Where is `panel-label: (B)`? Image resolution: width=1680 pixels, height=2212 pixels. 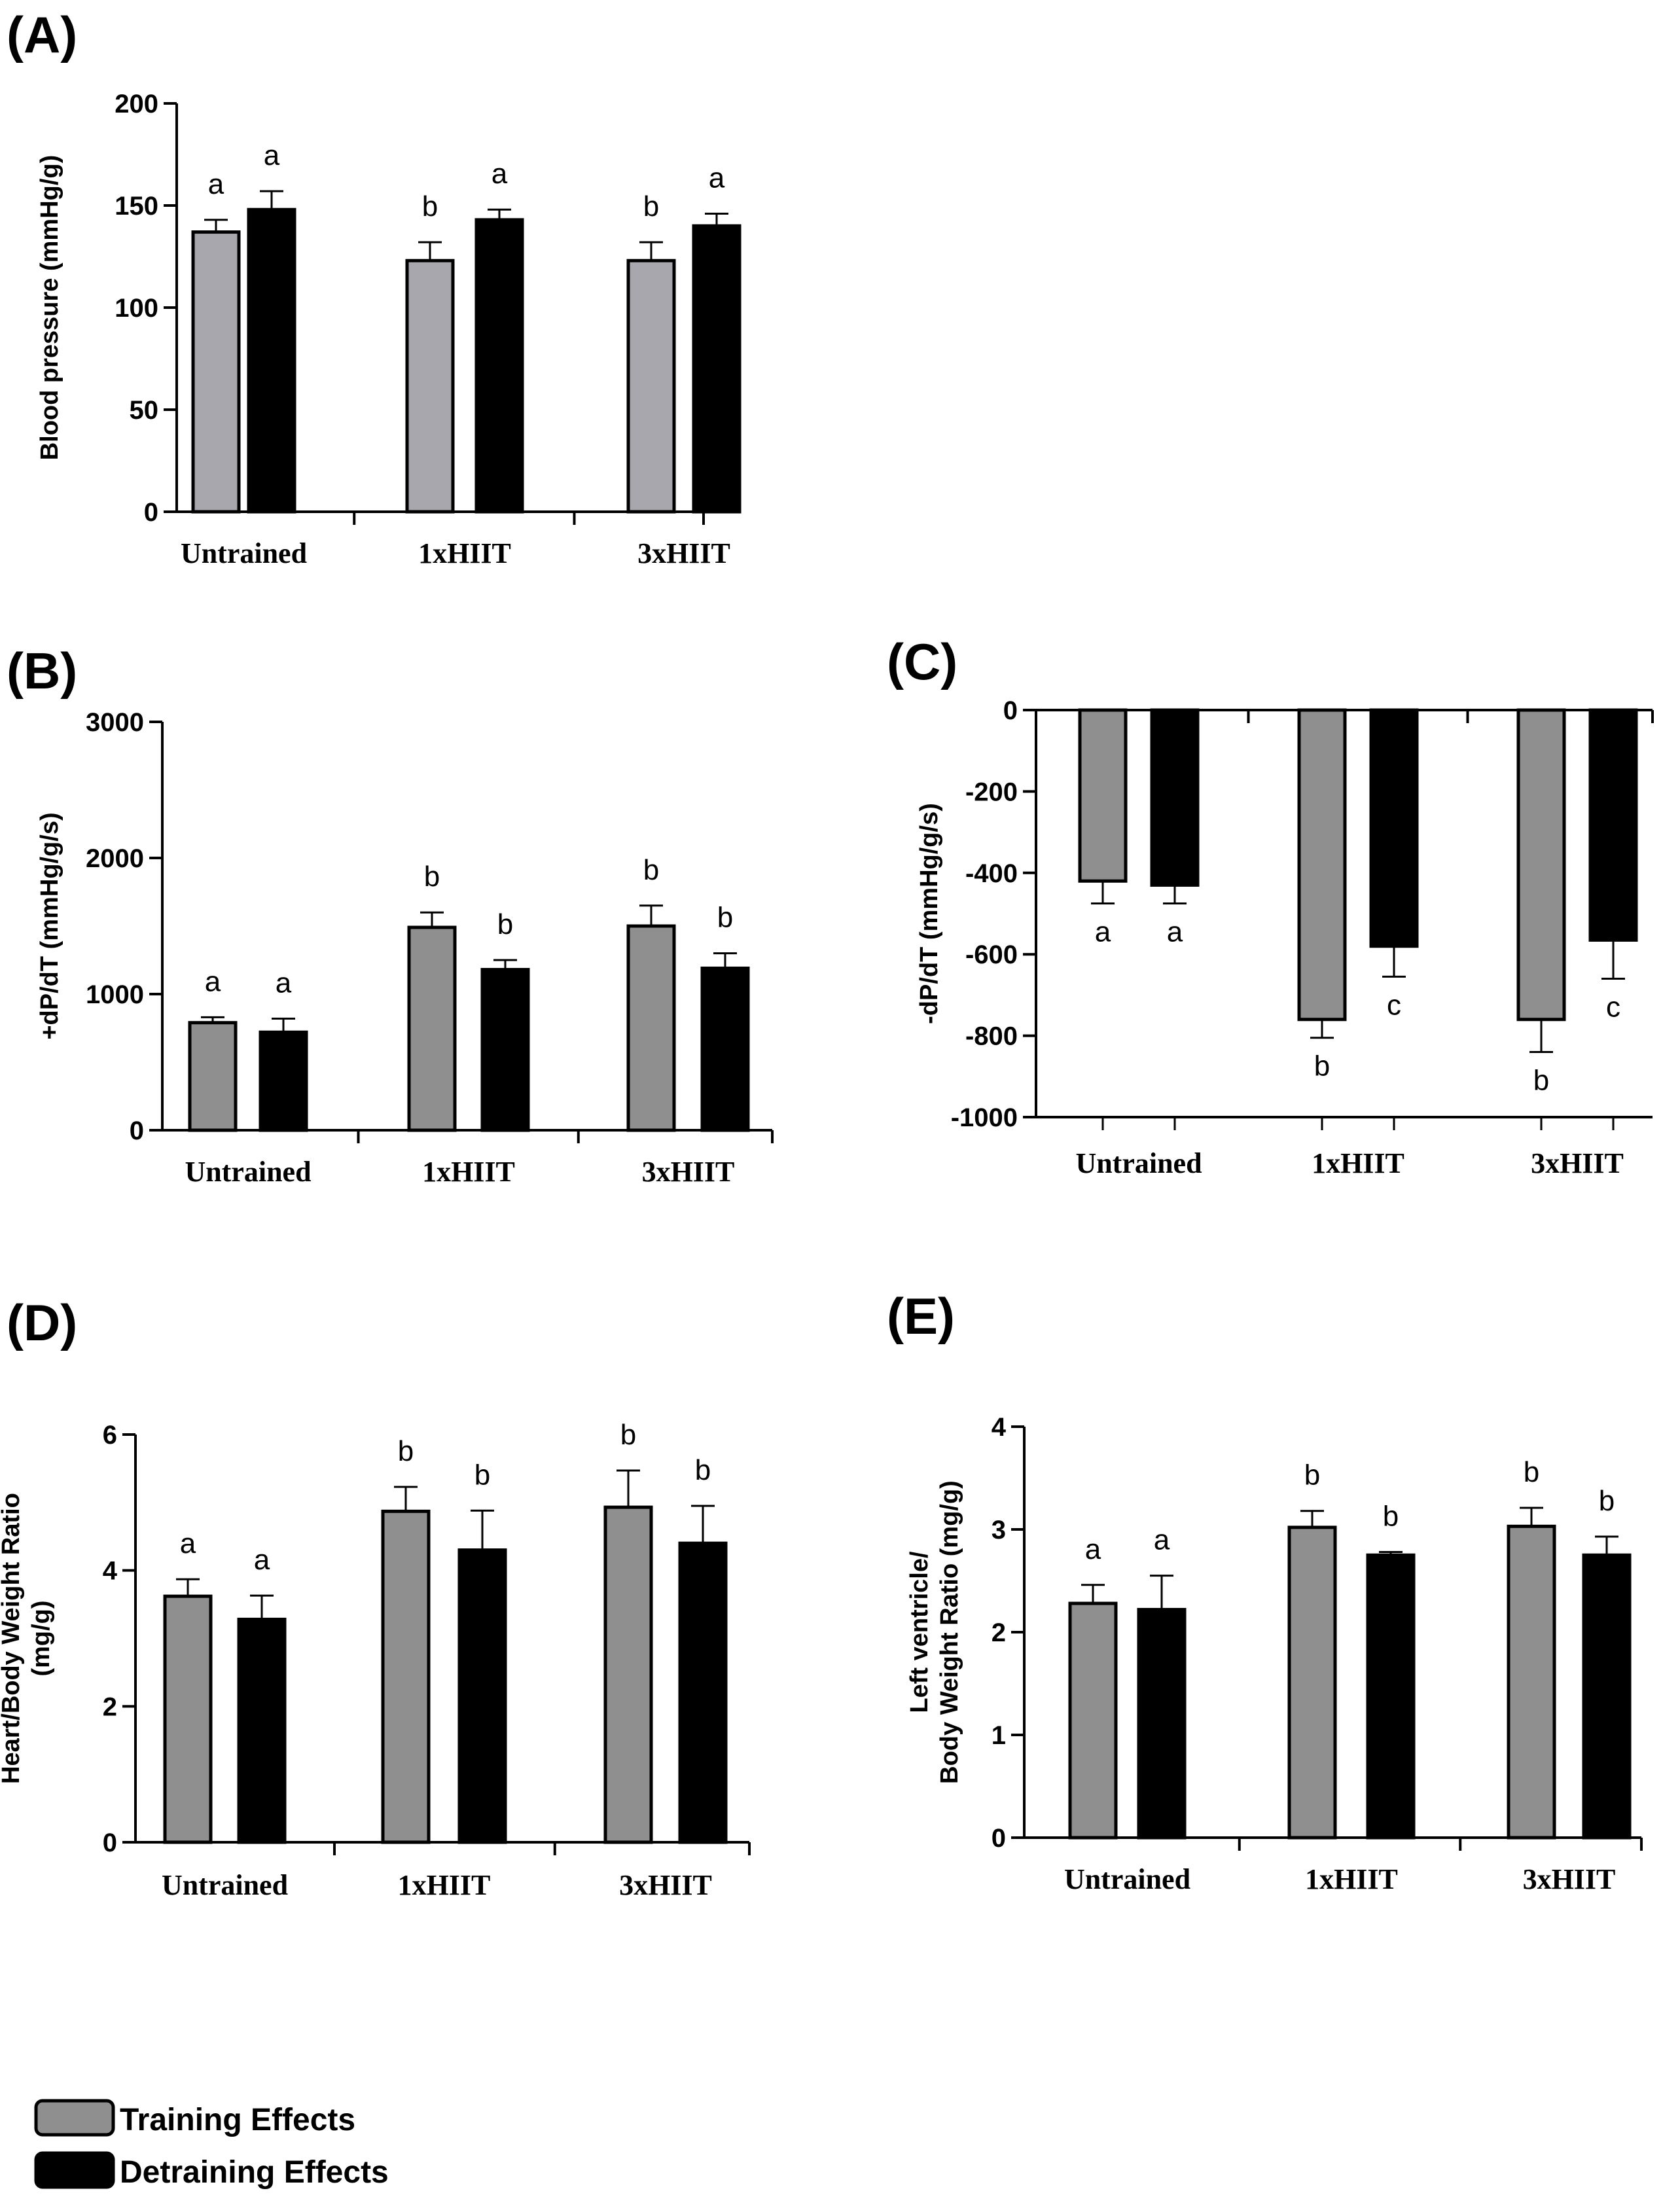 panel-label: (B) is located at coordinates (42, 671).